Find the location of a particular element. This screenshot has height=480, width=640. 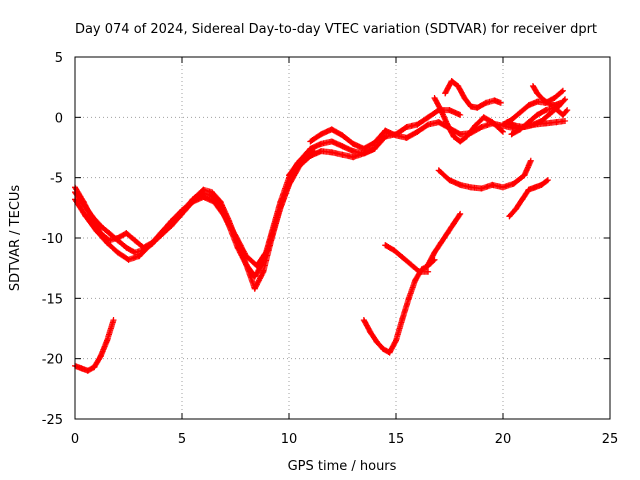

x-tick-label: 10 is located at coordinates (289, 439).